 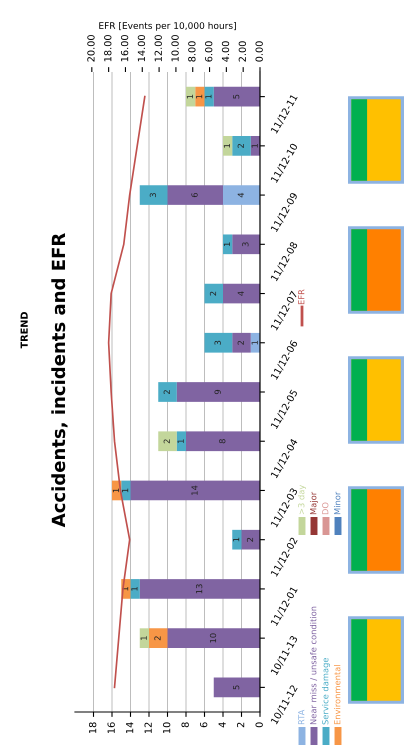 I want to click on data-label: 13, so click(x=199, y=589).